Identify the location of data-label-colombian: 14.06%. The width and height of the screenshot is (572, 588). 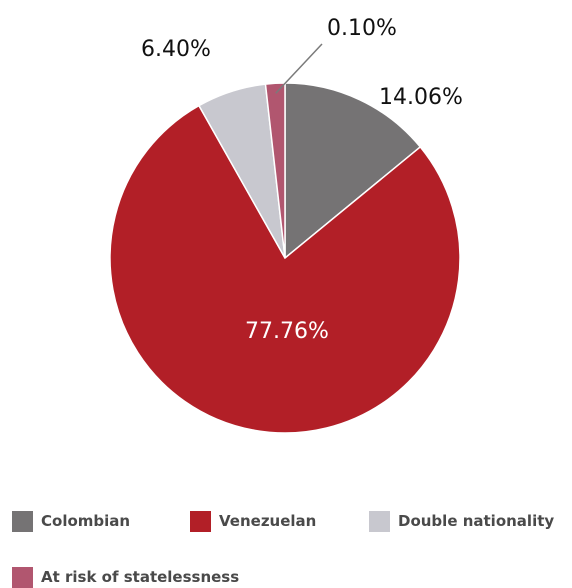
(421, 97).